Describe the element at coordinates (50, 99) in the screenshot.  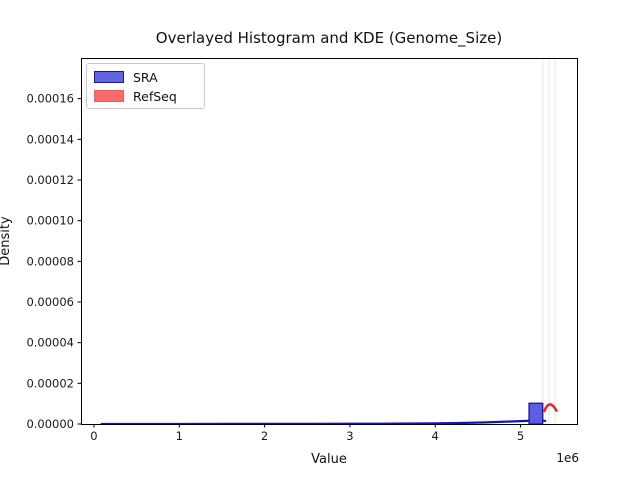
I see `y-tick-label: 0.00016` at that location.